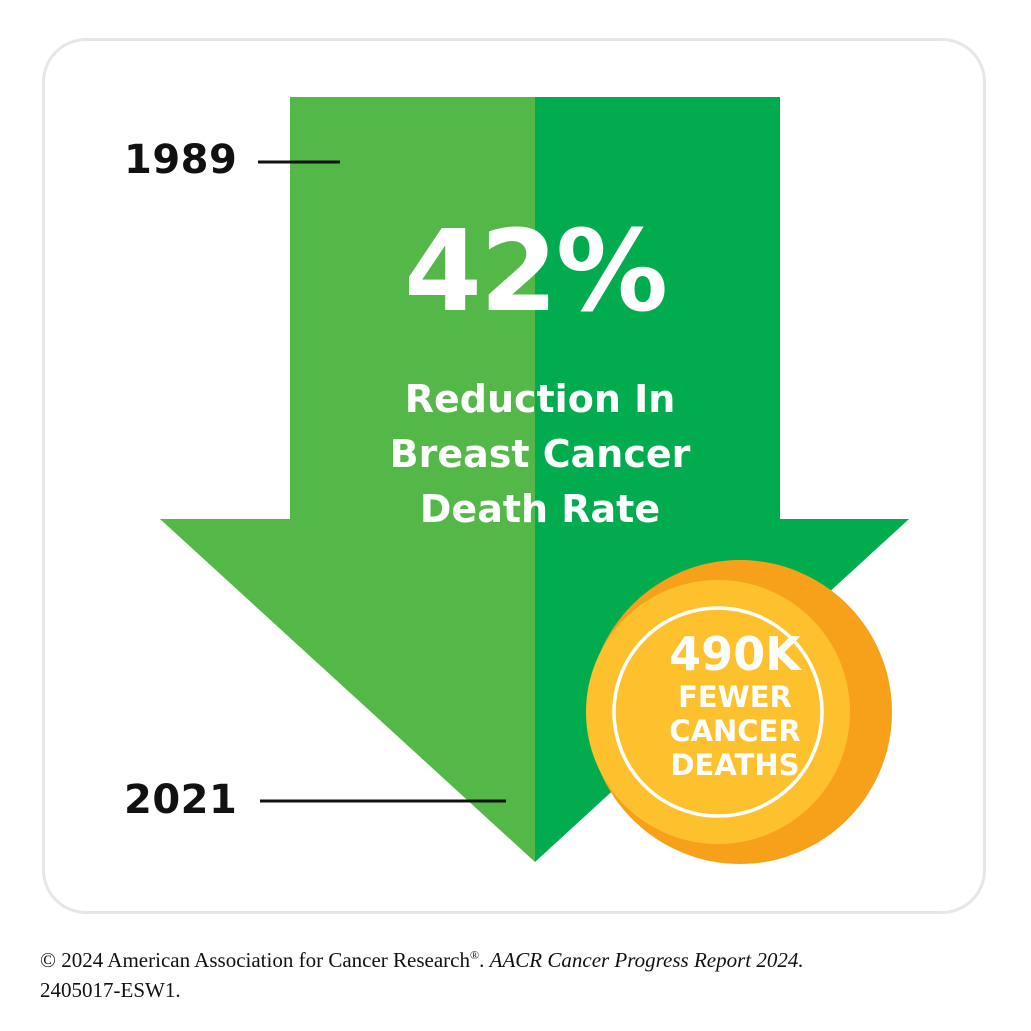 The width and height of the screenshot is (1031, 1031). What do you see at coordinates (735, 654) in the screenshot?
I see `badge-number: 490K` at bounding box center [735, 654].